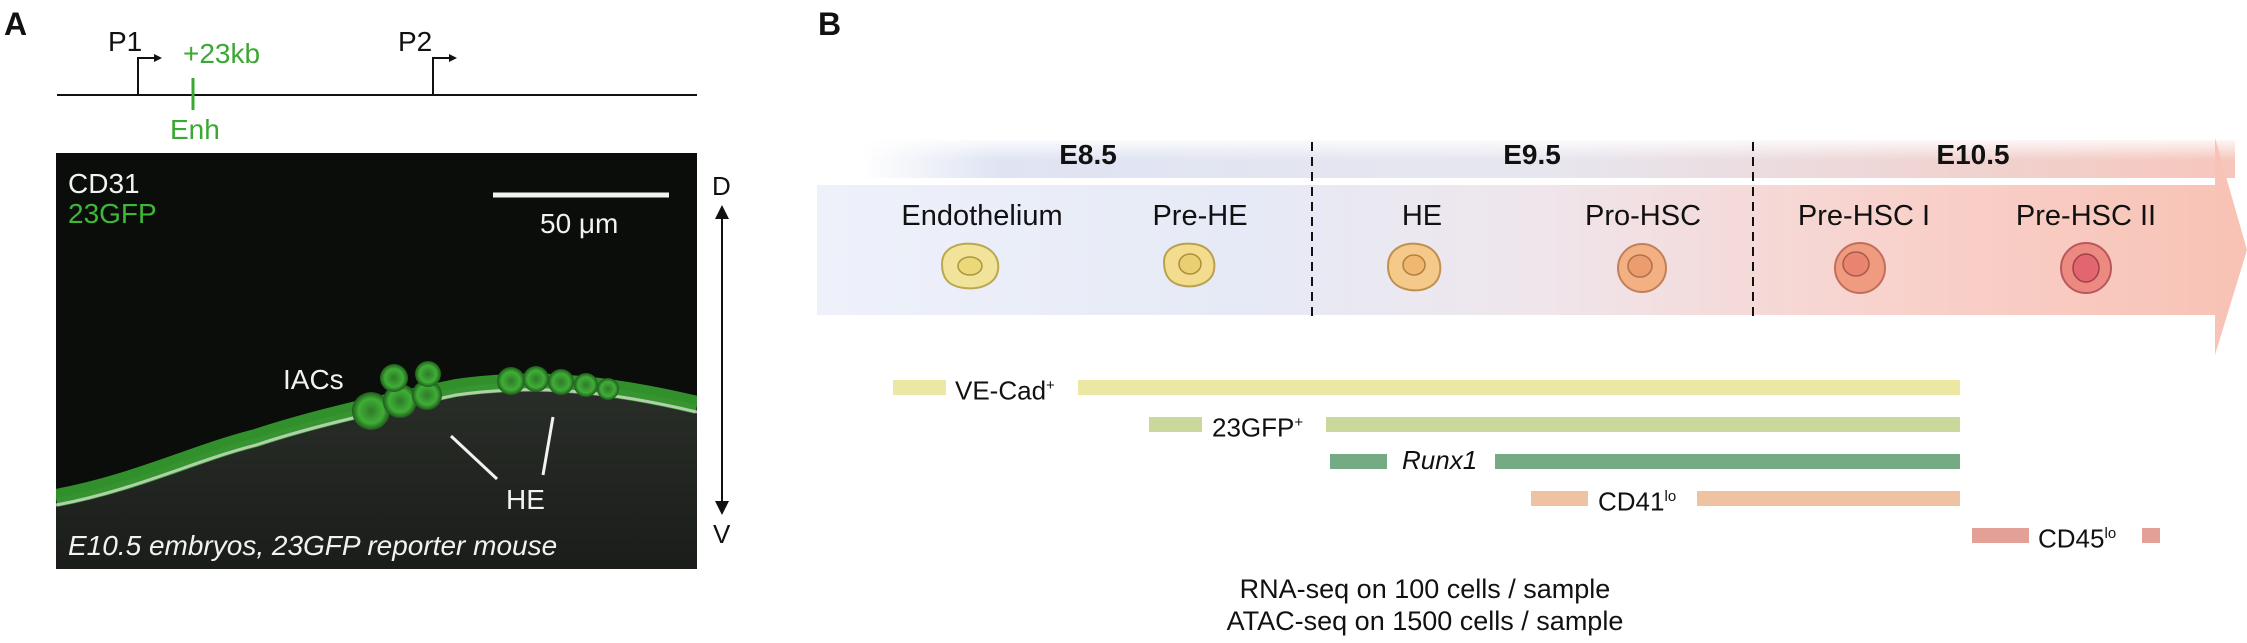 The width and height of the screenshot is (2247, 643). Describe the element at coordinates (195, 129) in the screenshot. I see `enhancer-label: Enh` at that location.